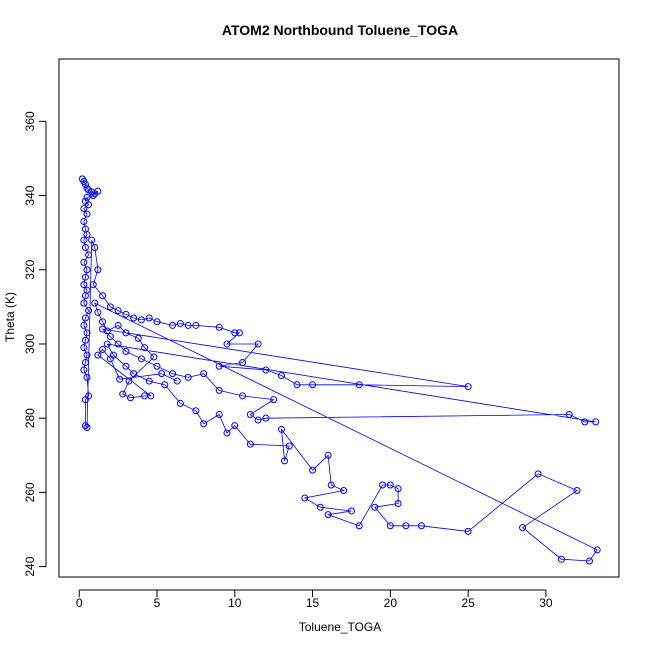 The width and height of the screenshot is (650, 650). I want to click on y-axis: 240 260 280 300 320 340 360, so click(35, 344).